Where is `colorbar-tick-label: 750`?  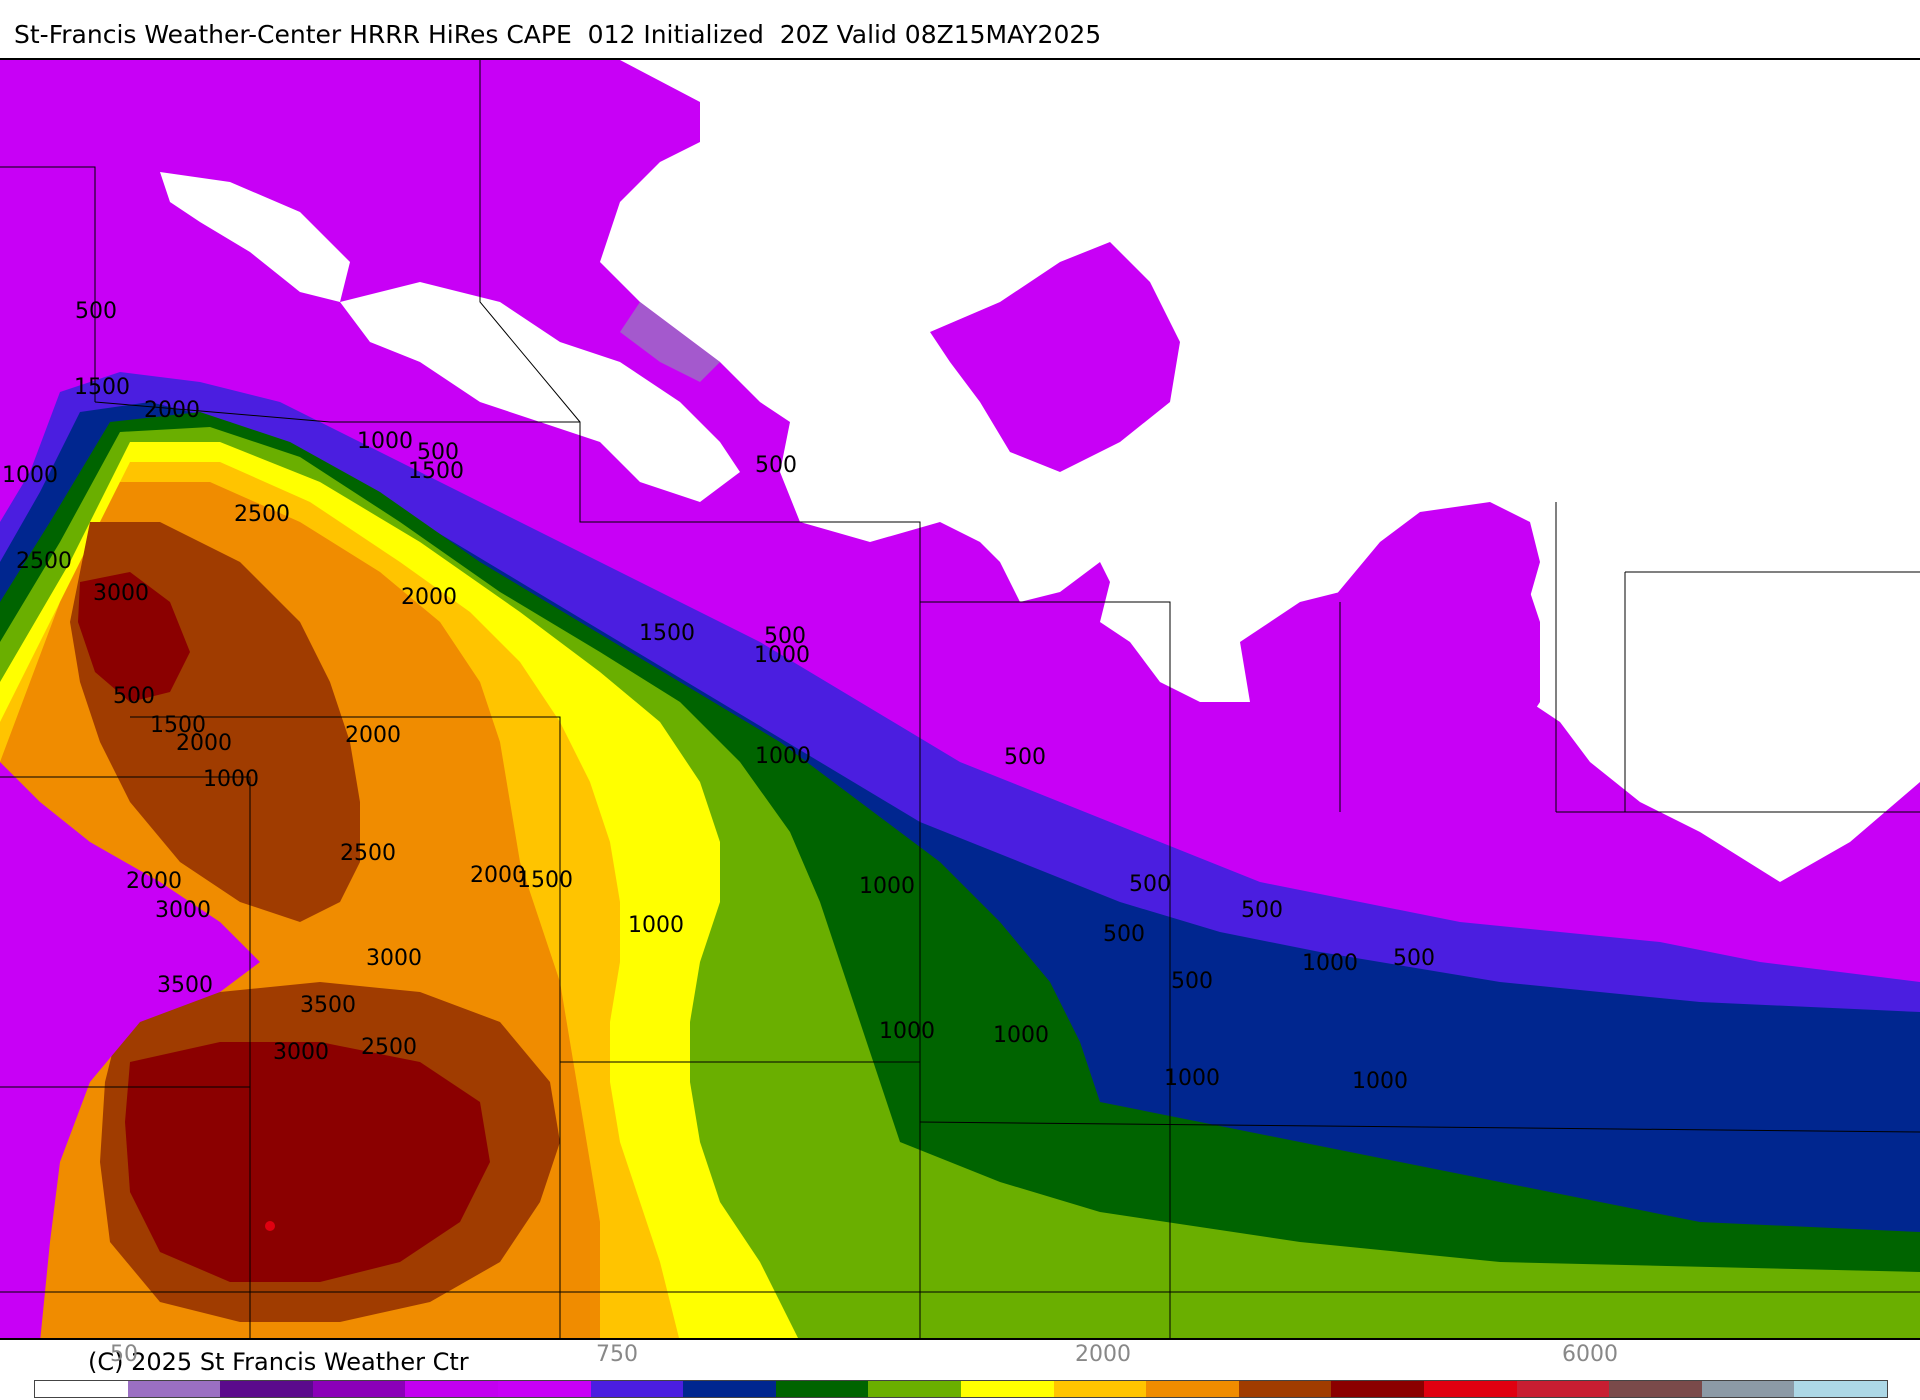 colorbar-tick-label: 750 is located at coordinates (617, 1354).